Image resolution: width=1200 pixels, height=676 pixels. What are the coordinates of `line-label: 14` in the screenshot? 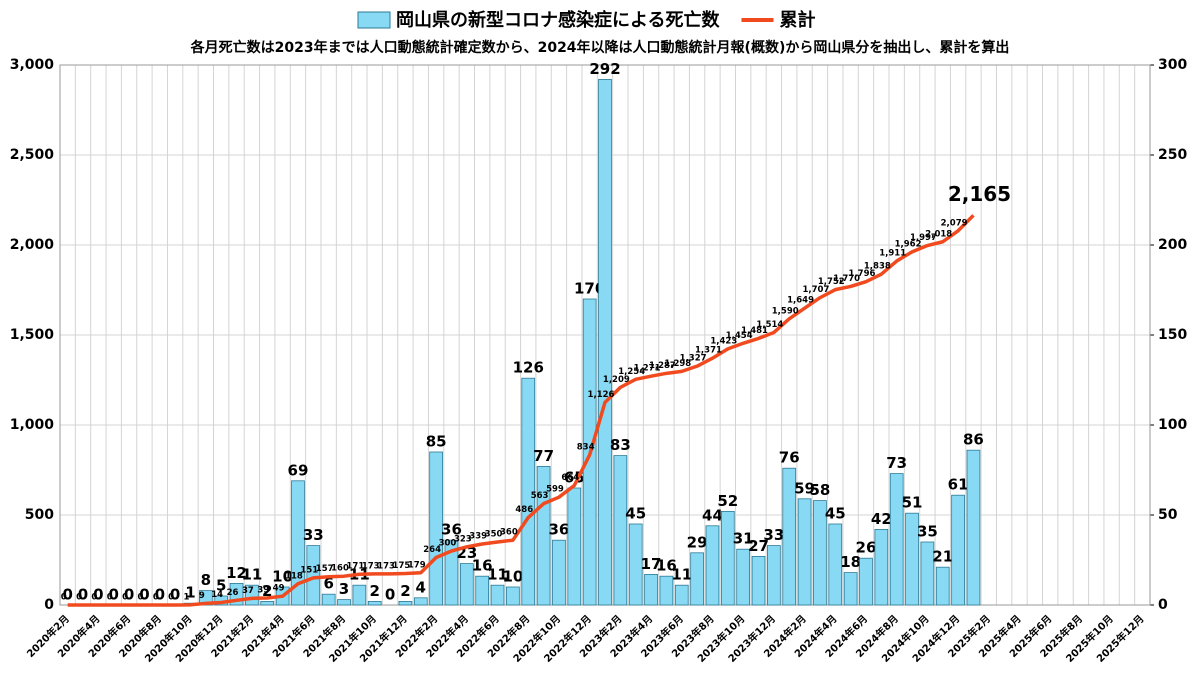 It's located at (217, 595).